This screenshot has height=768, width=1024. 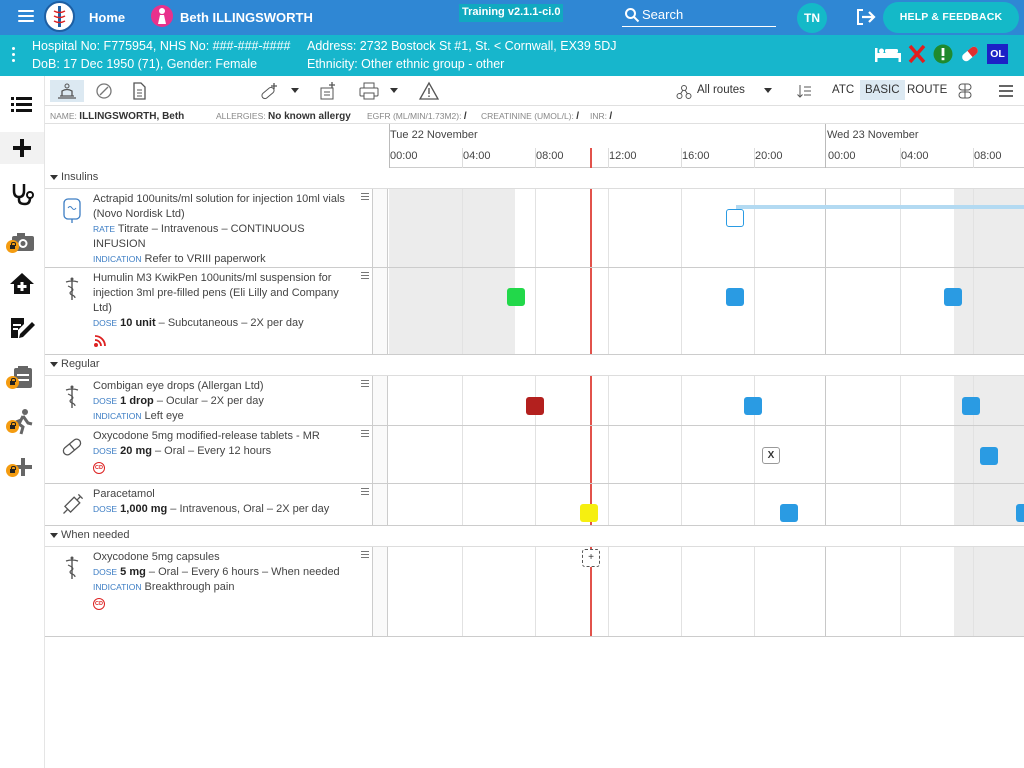 I want to click on indication-value: Refer to VRIII paperwork, so click(x=205, y=259).